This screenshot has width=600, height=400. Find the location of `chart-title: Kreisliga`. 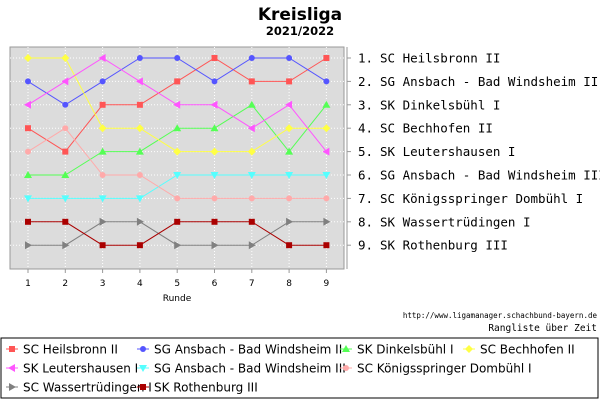

chart-title: Kreisliga is located at coordinates (300, 15).